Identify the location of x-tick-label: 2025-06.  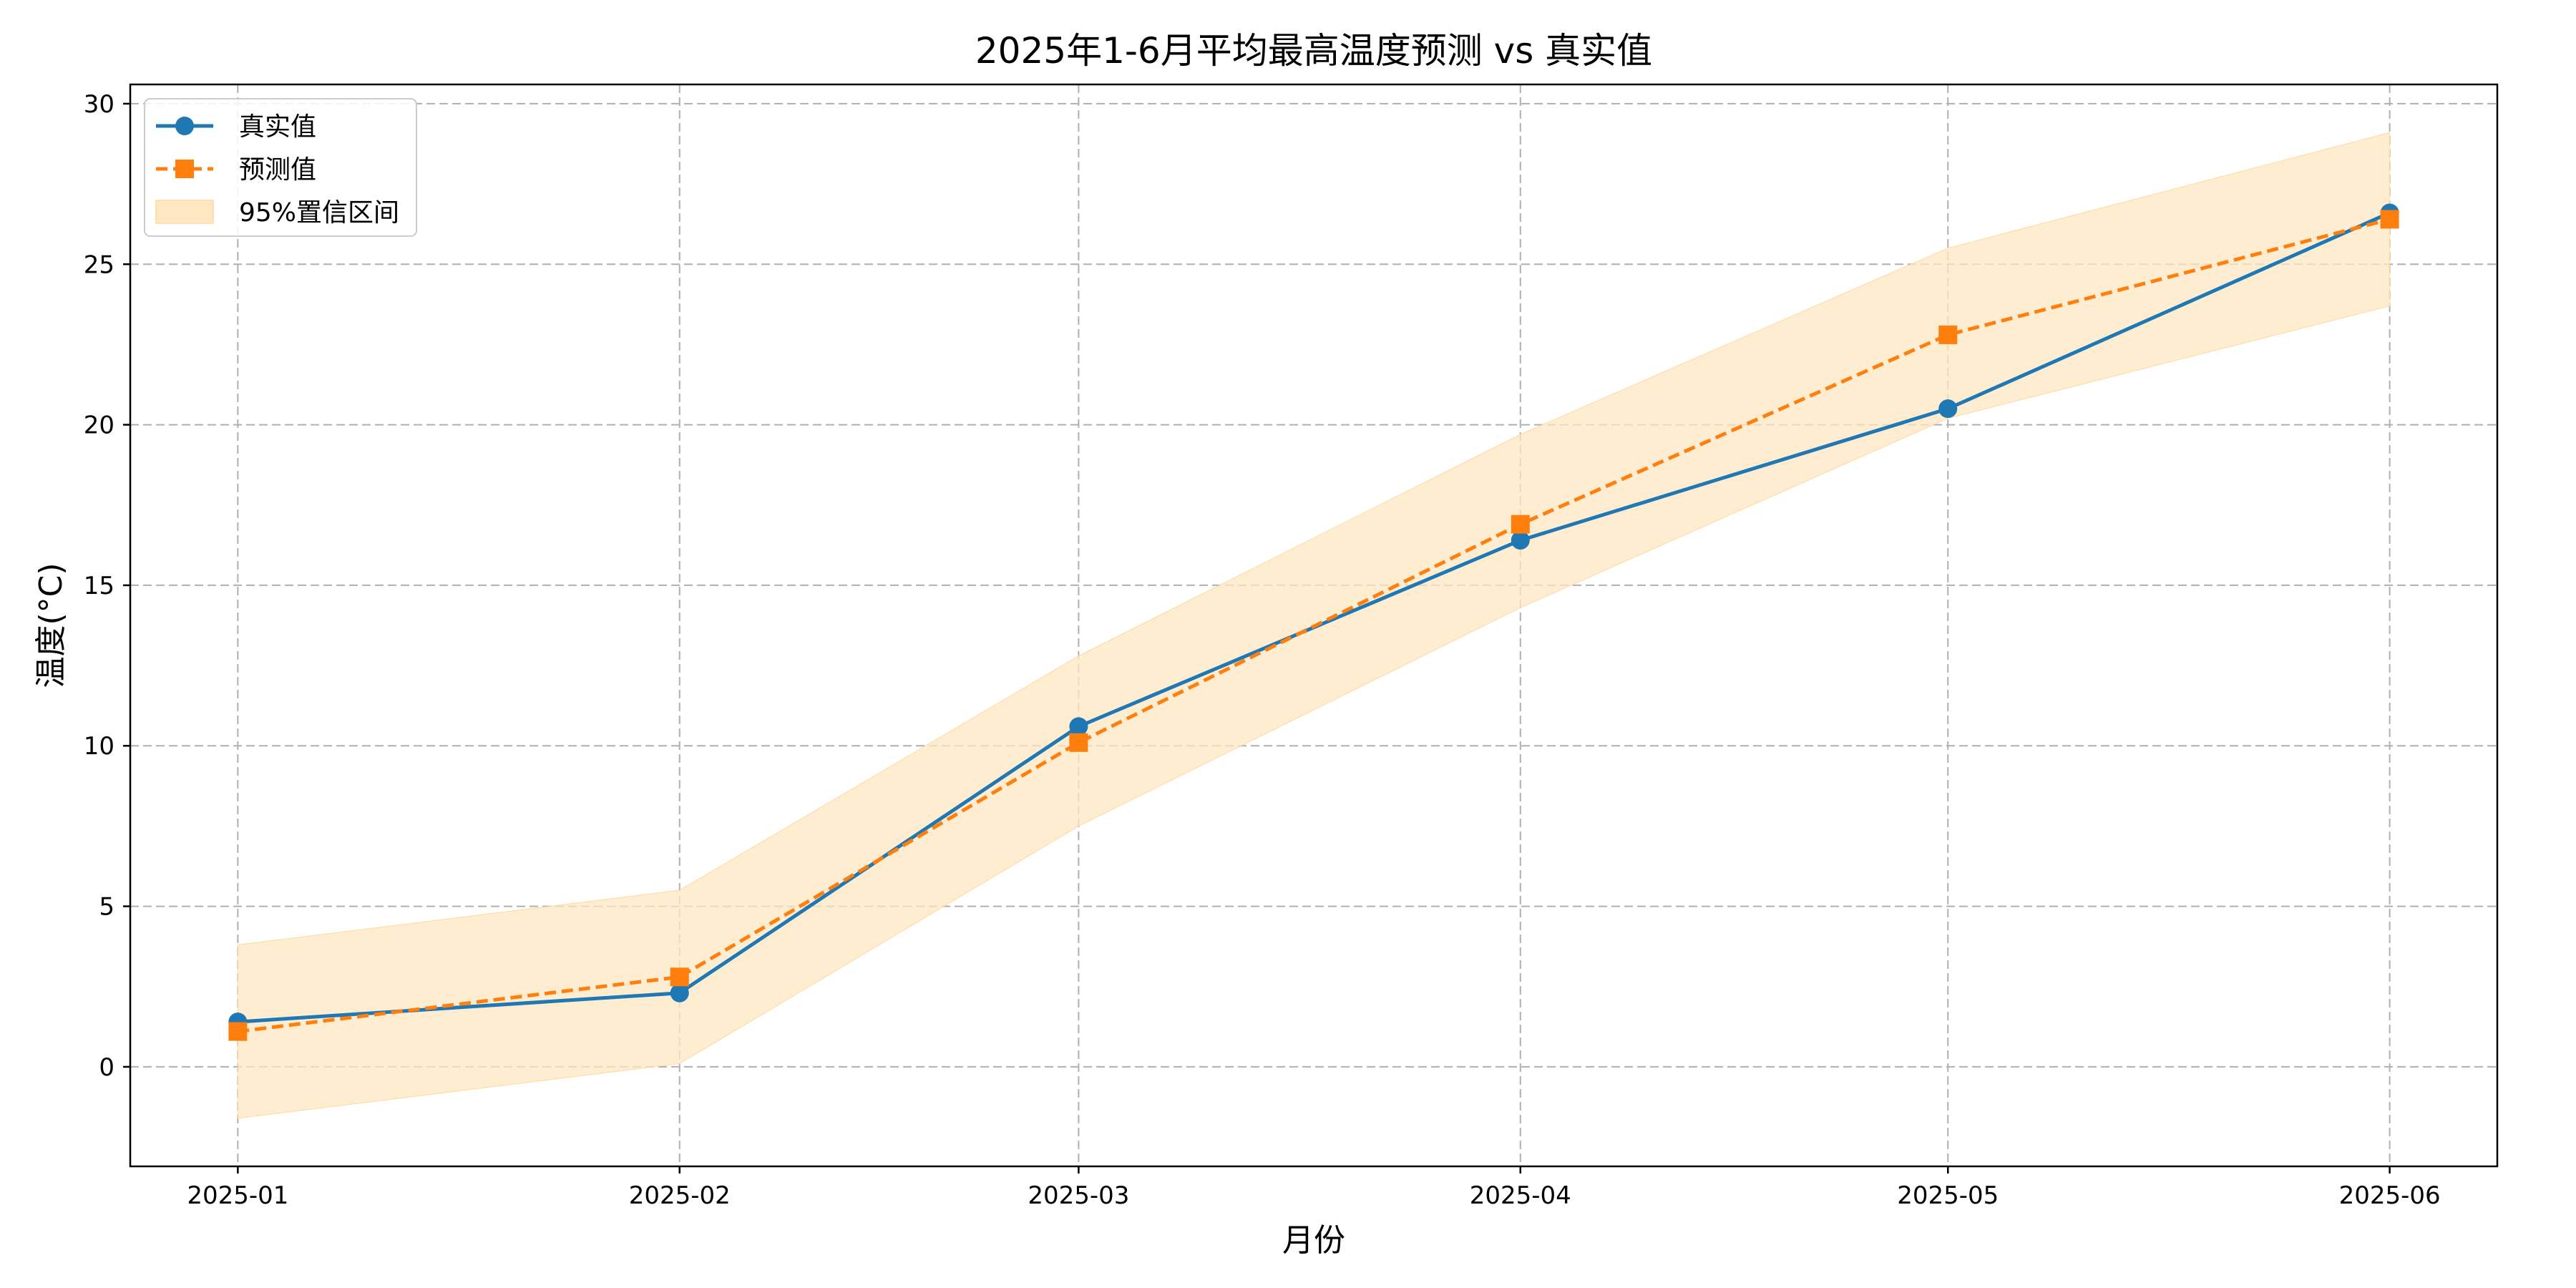
(2390, 1195).